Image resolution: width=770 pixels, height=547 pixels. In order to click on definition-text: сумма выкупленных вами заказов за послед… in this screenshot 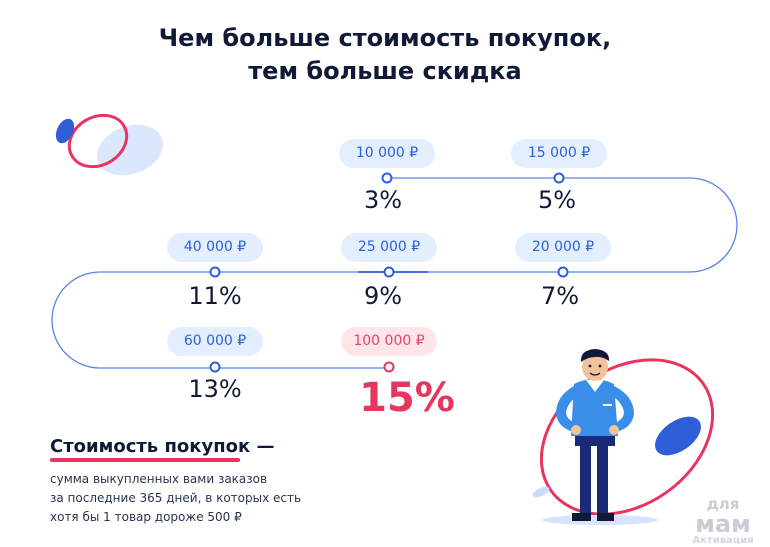, I will do `click(195, 498)`.